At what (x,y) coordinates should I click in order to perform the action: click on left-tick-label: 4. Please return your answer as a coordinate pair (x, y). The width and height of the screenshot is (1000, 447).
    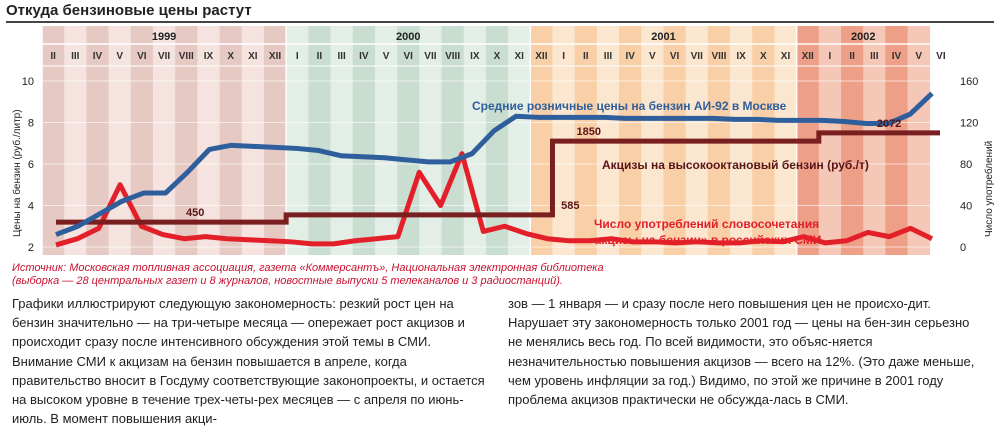
    Looking at the image, I should click on (31, 207).